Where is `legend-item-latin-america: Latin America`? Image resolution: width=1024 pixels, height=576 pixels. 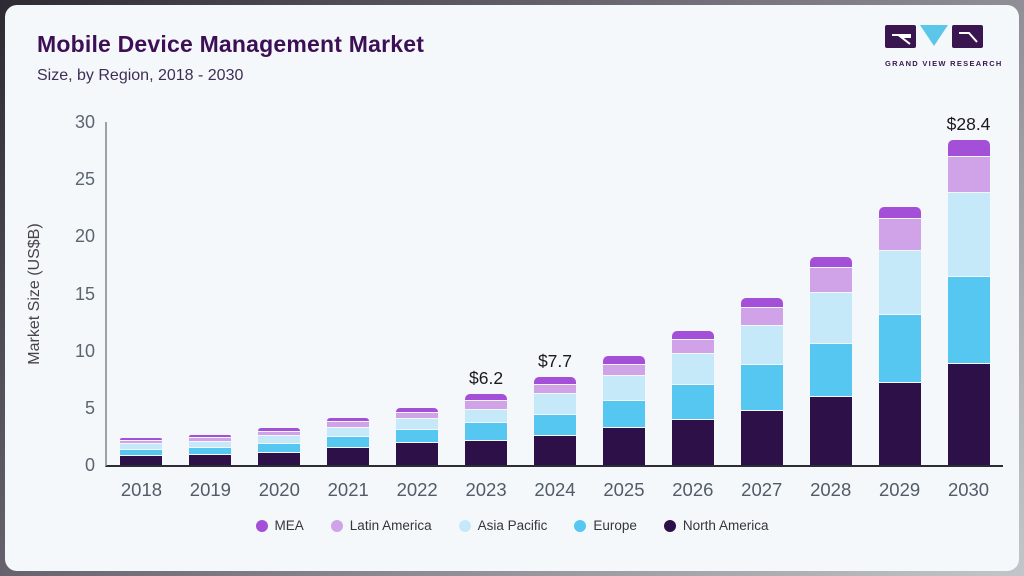 legend-item-latin-america: Latin America is located at coordinates (381, 525).